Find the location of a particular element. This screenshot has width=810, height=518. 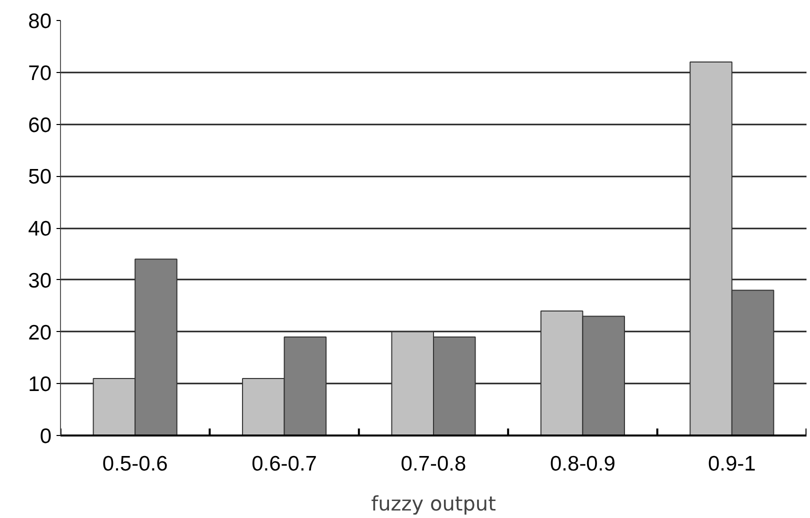

x-tick-label: 0.9-1 is located at coordinates (732, 464).